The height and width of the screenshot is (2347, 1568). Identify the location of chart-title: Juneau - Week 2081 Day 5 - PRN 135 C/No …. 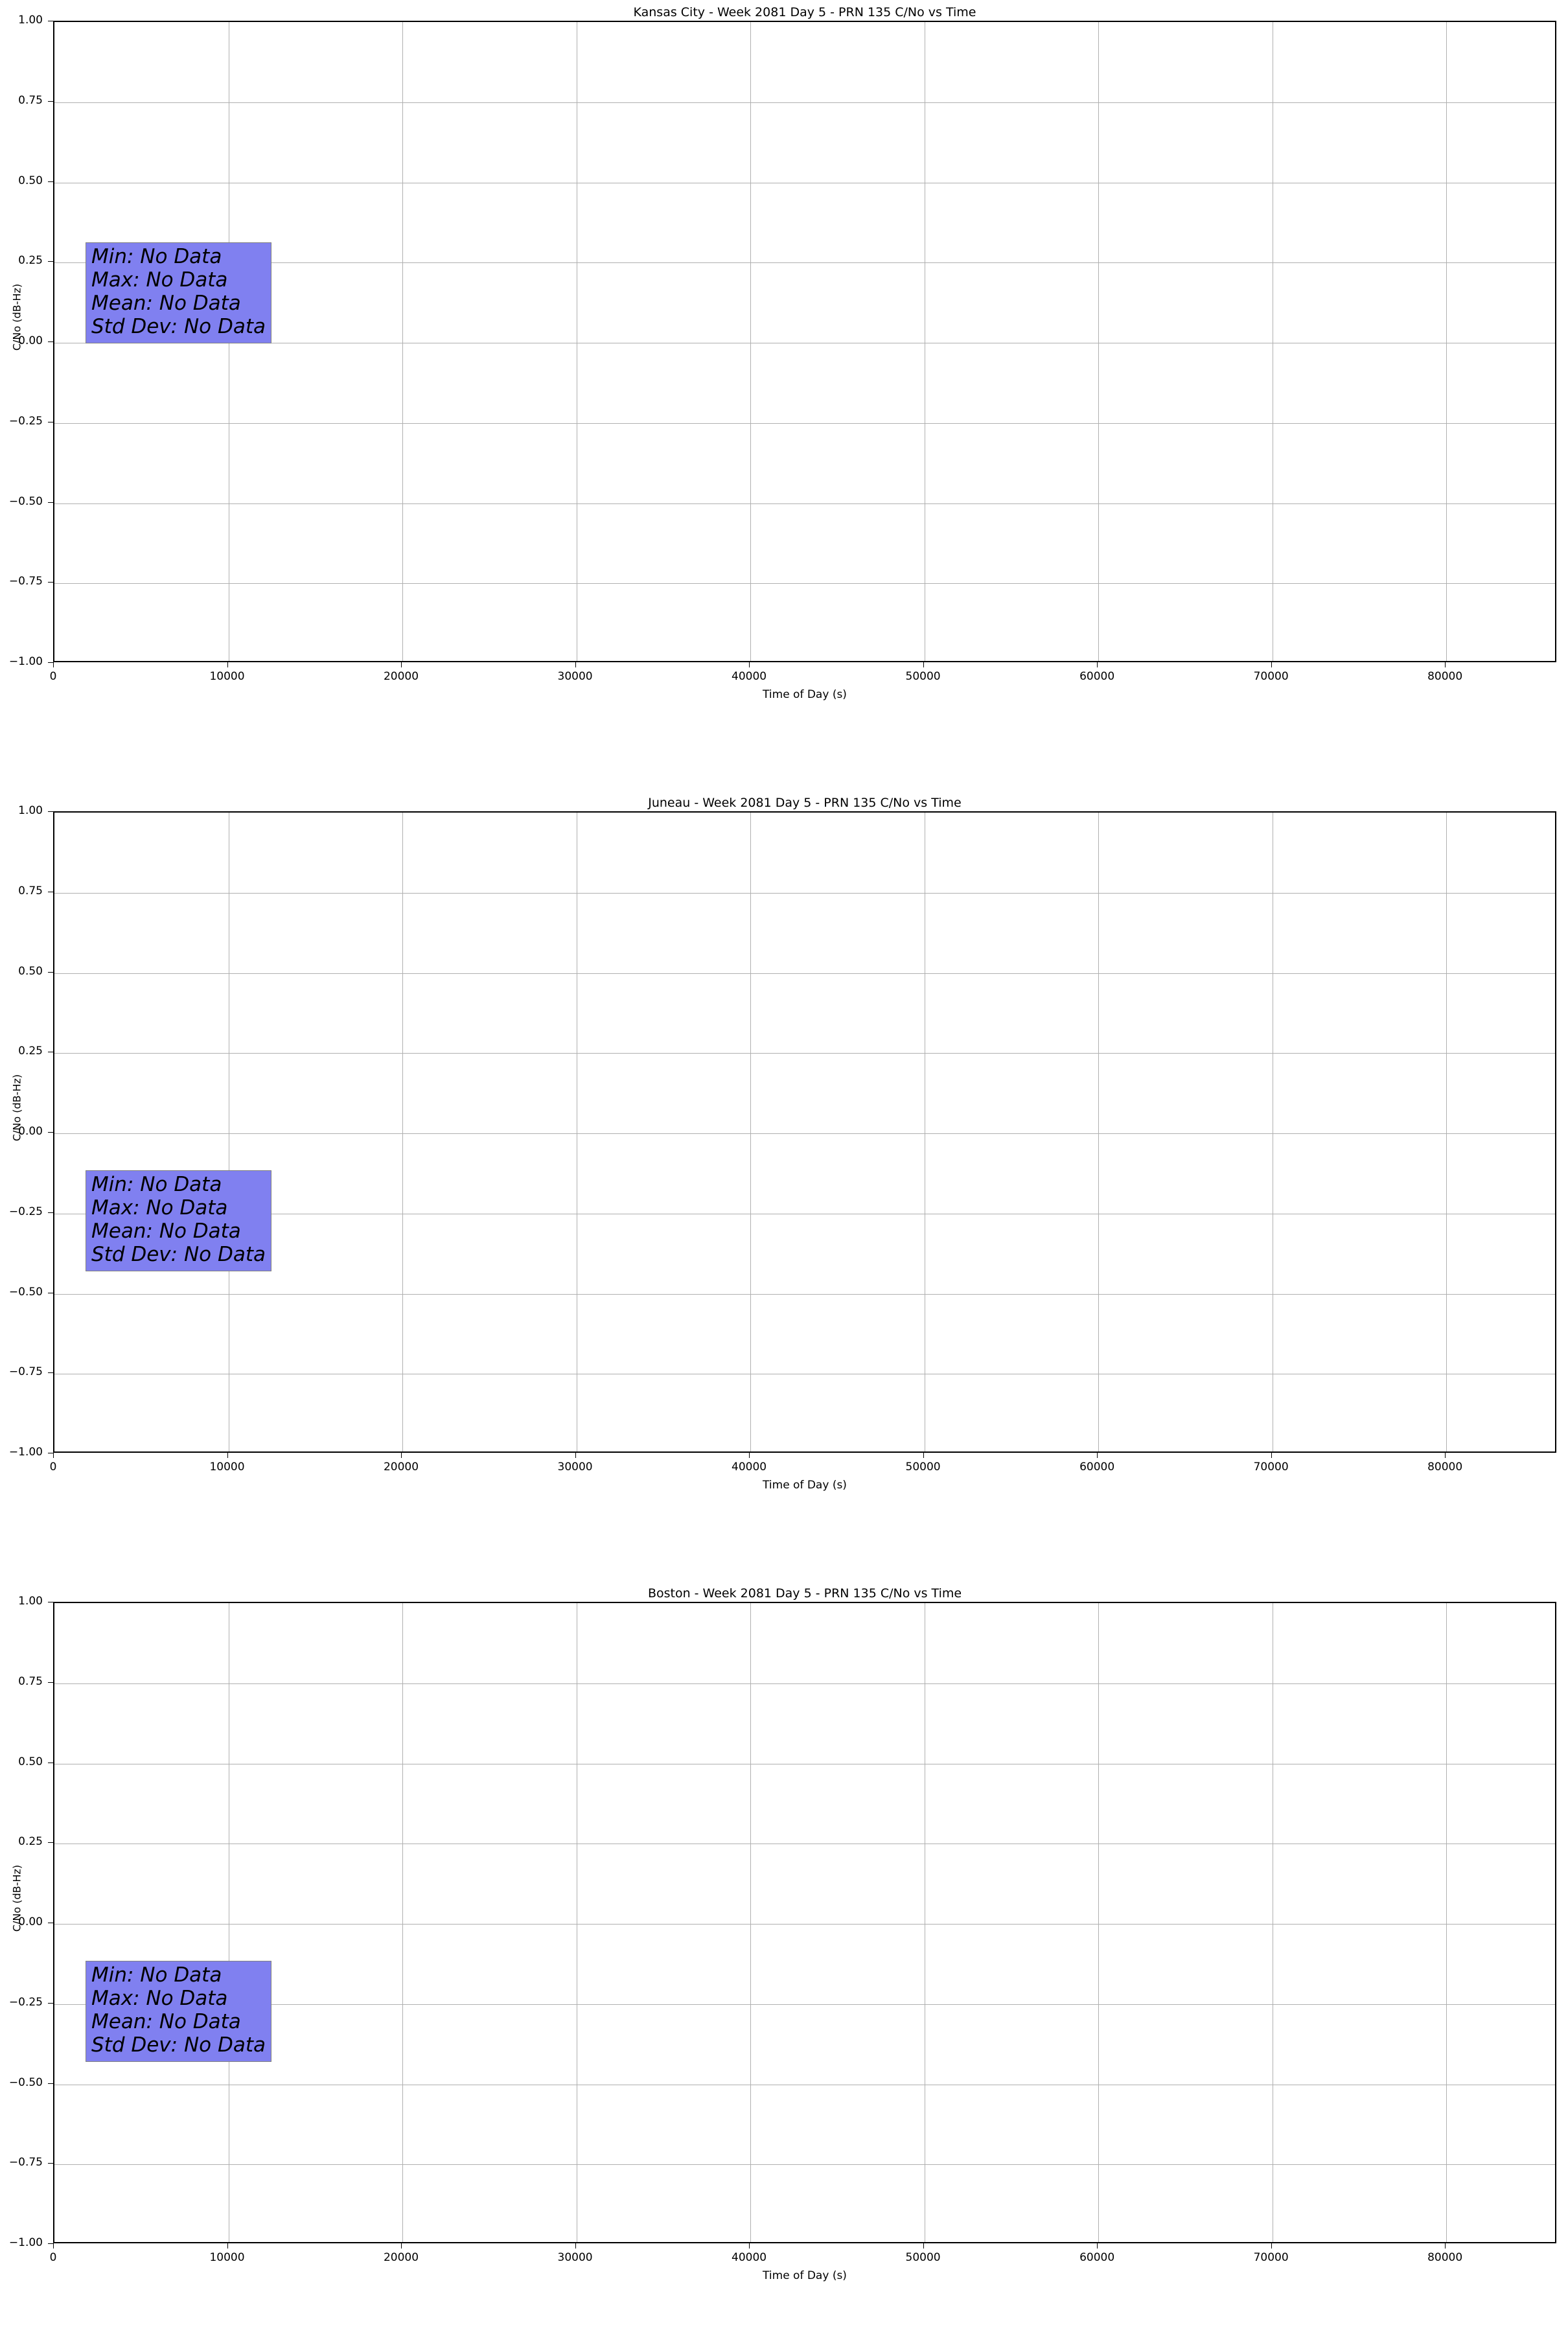
(805, 803).